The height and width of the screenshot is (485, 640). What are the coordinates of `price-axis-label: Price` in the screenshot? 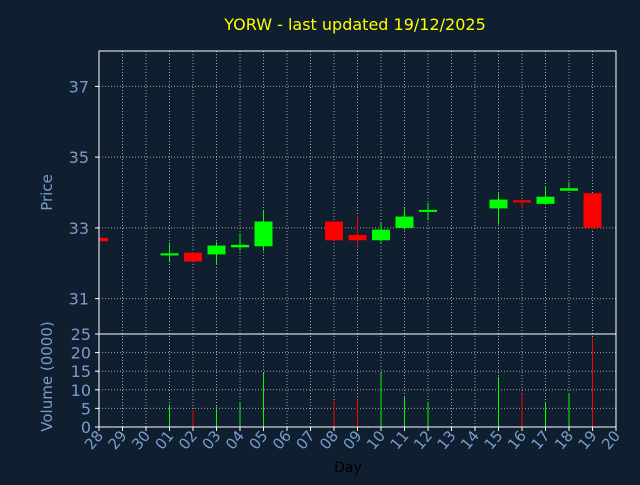 It's located at (47, 192).